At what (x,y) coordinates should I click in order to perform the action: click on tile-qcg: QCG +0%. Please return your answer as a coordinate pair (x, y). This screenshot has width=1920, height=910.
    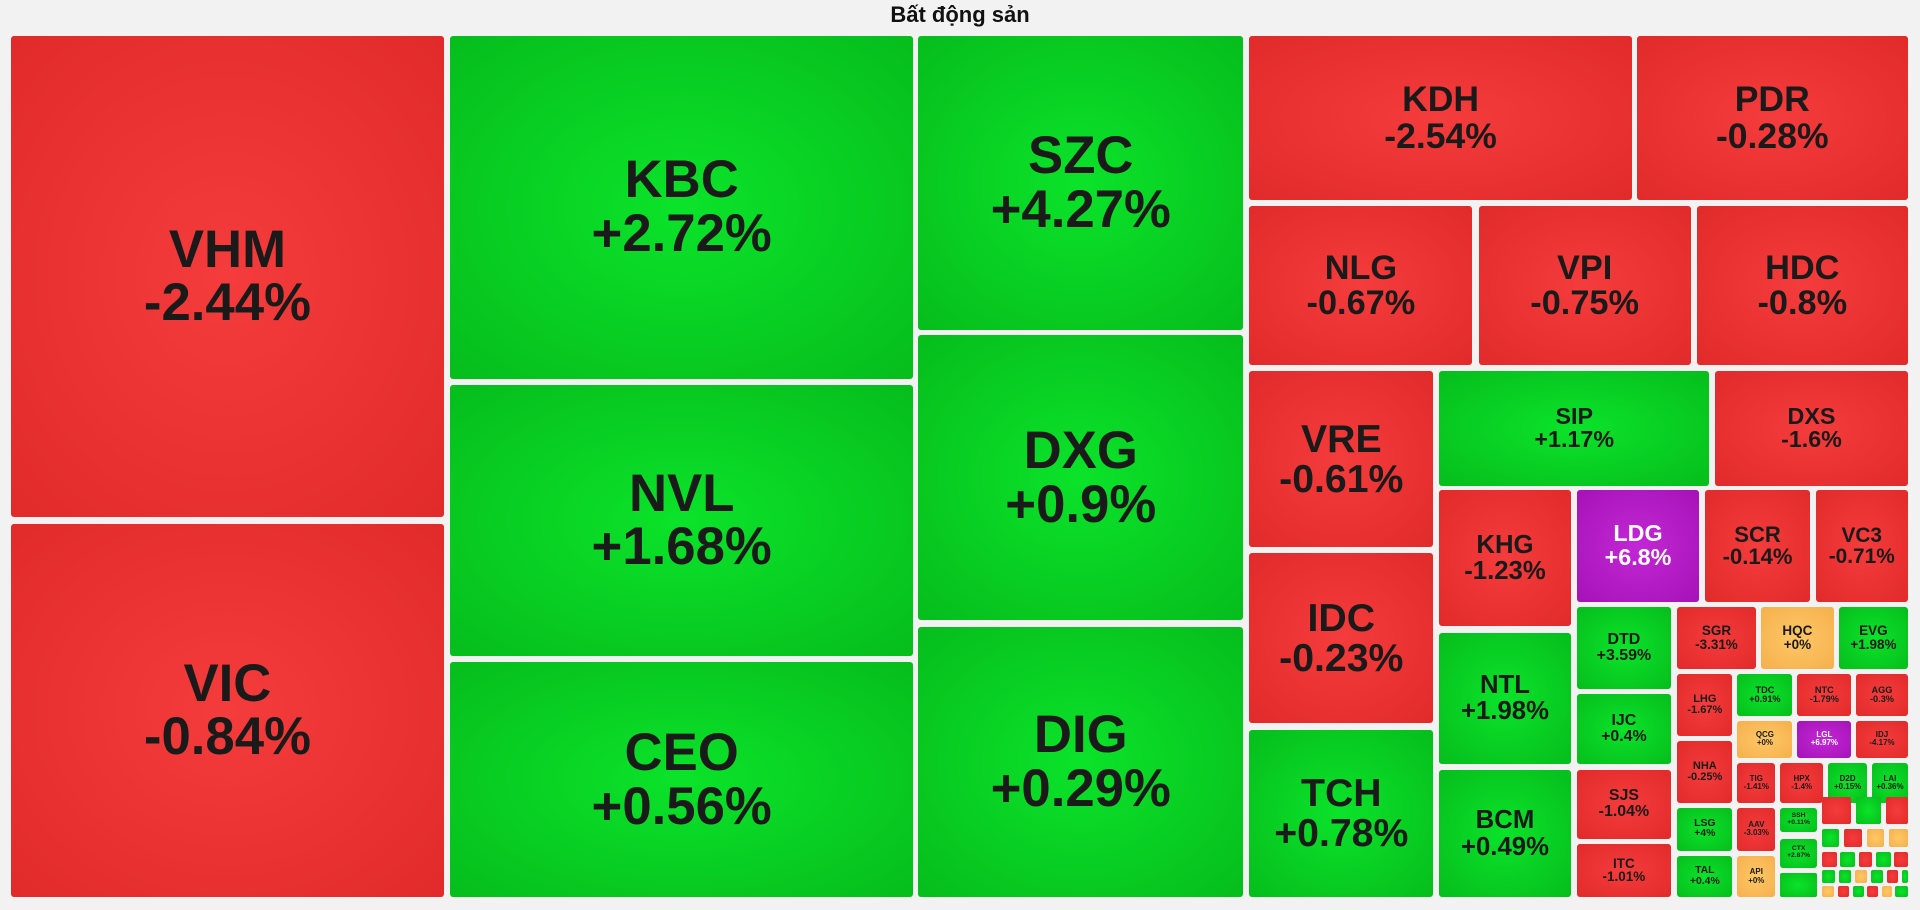
    Looking at the image, I should click on (1765, 739).